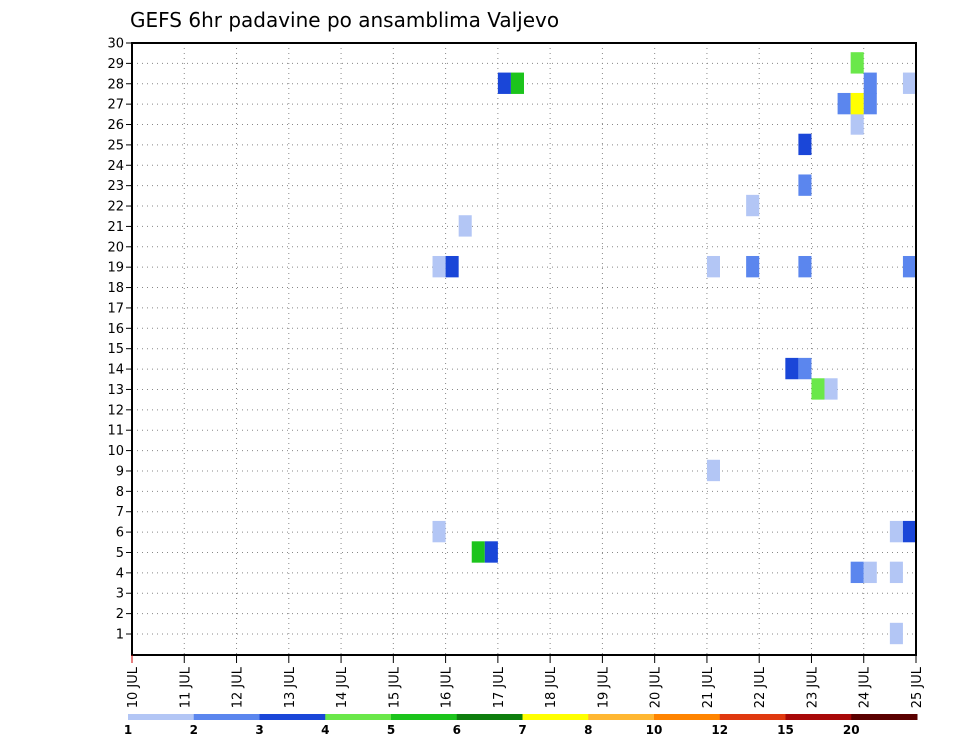 The height and width of the screenshot is (747, 960). What do you see at coordinates (115, 370) in the screenshot?
I see `y-tick-label: 14` at bounding box center [115, 370].